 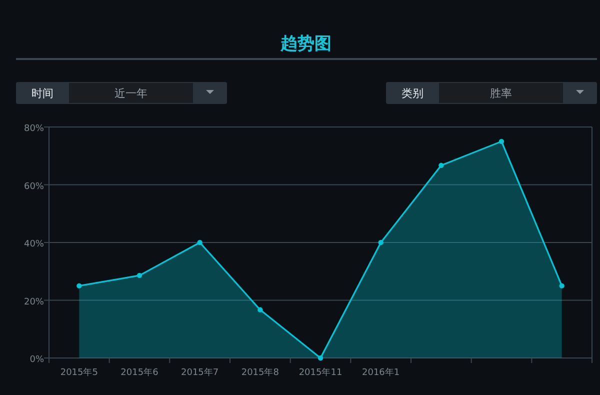 I want to click on chart-title: 趋势图, so click(x=306, y=44).